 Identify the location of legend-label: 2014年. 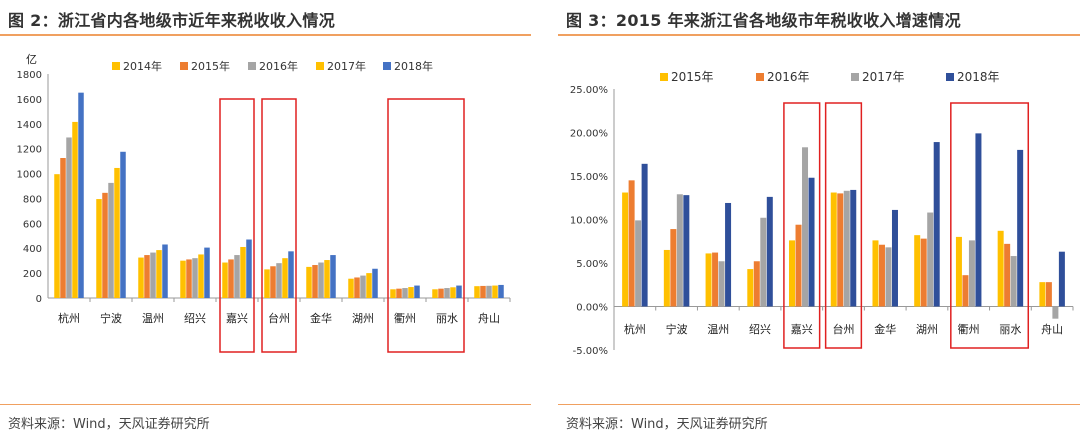
(142, 66).